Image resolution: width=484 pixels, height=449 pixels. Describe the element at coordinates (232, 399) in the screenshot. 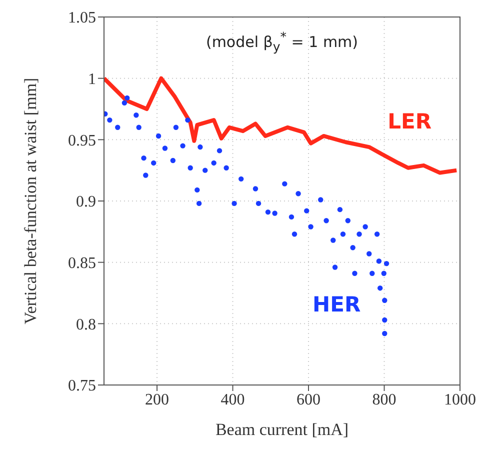

I see `x-tick-label: 400` at that location.